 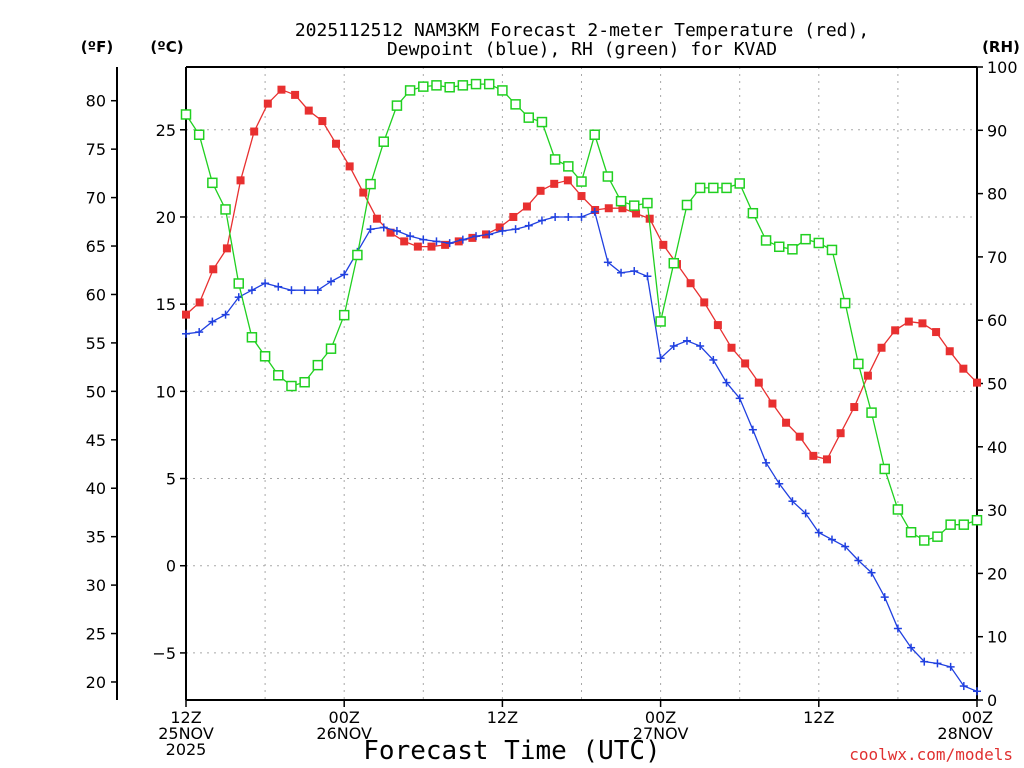 I want to click on f-tick-label: 70, so click(x=96, y=198).